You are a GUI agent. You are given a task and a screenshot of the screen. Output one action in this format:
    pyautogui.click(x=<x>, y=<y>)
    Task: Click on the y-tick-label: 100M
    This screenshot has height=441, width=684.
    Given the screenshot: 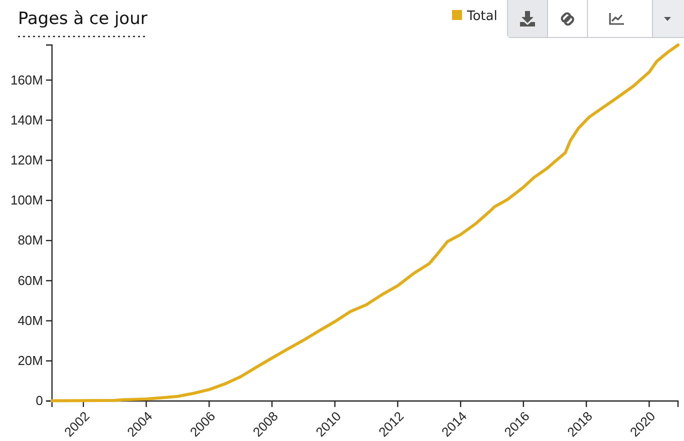 What is the action you would take?
    pyautogui.click(x=26, y=200)
    